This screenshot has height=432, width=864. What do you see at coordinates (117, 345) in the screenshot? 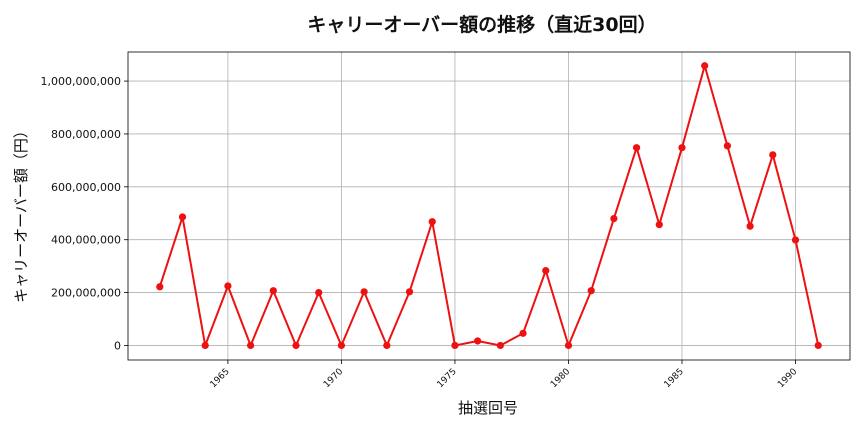
I see `y-tick-label: 0` at bounding box center [117, 345].